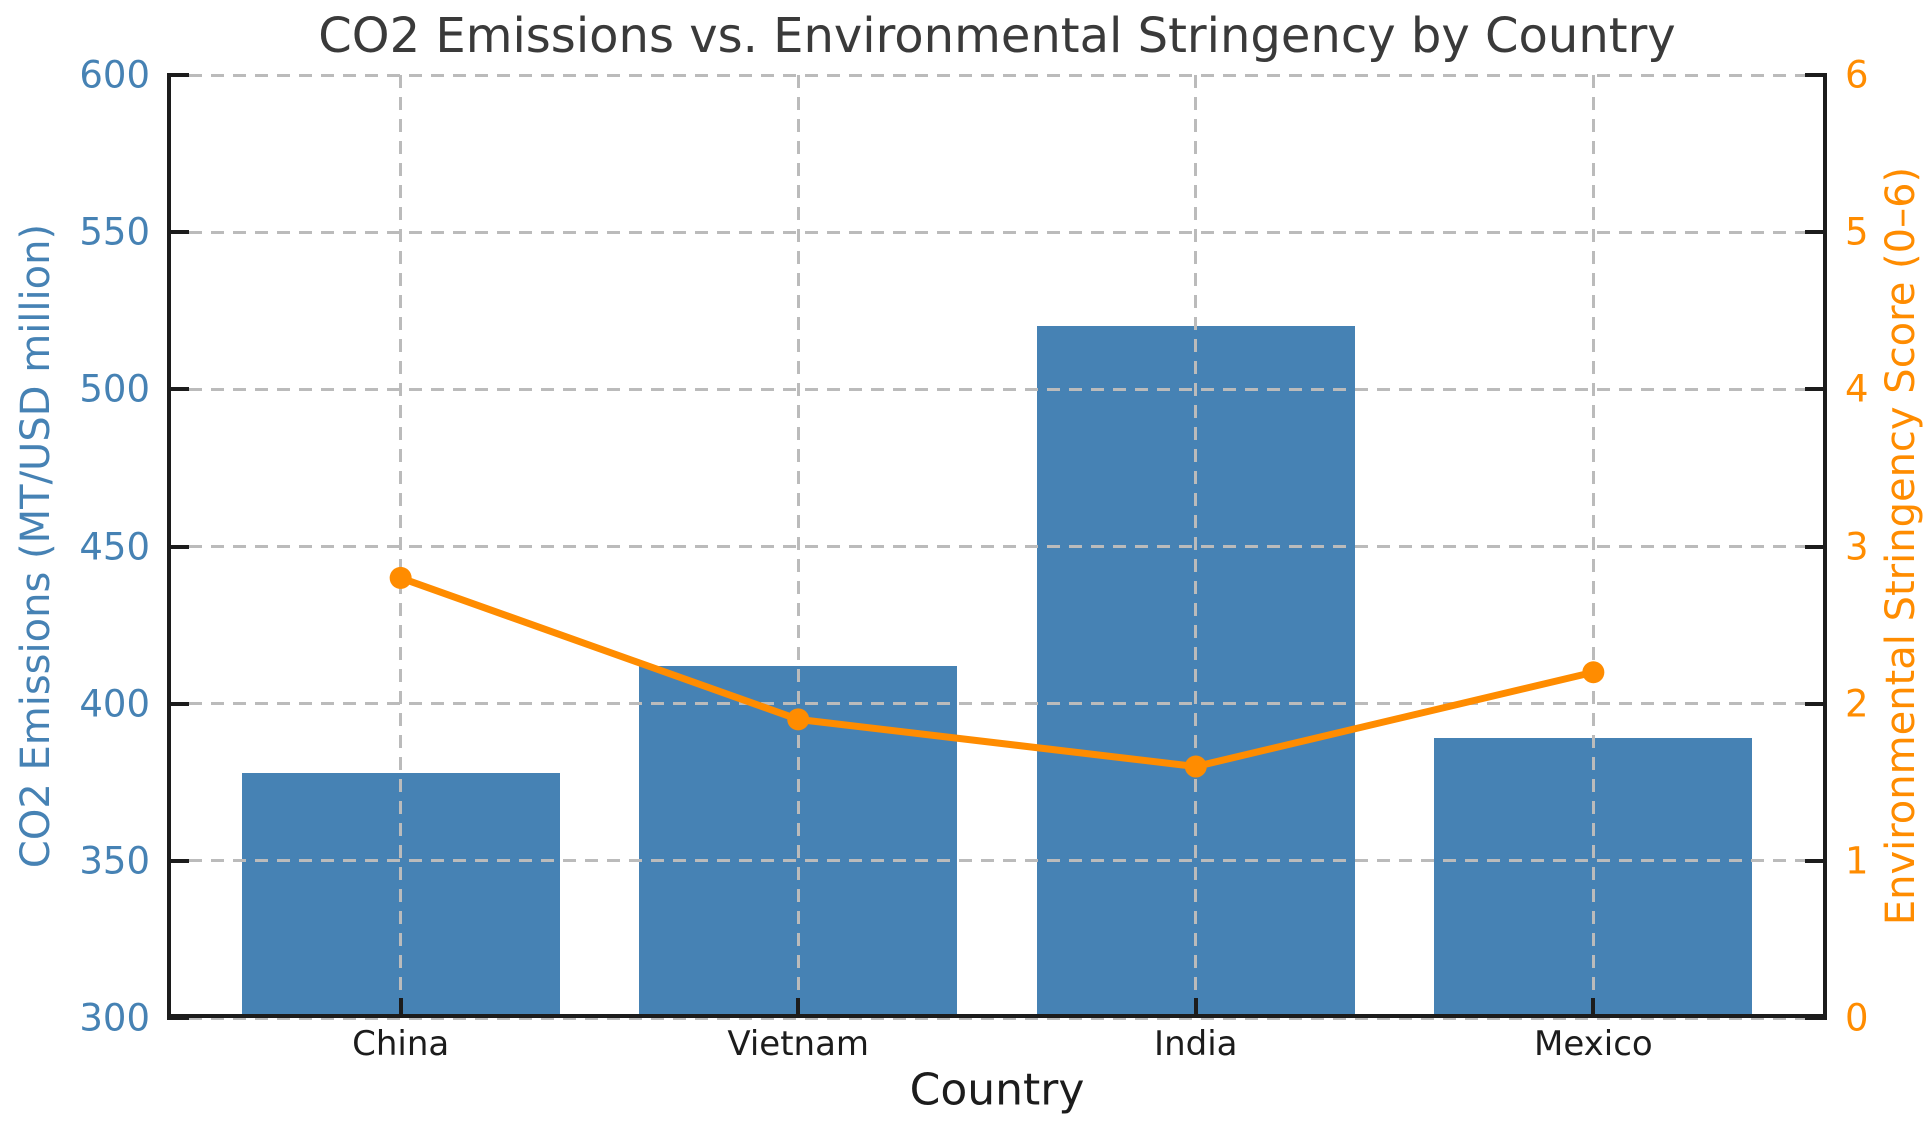  I want to click on x-tick-vietnam, so click(798, 1008).